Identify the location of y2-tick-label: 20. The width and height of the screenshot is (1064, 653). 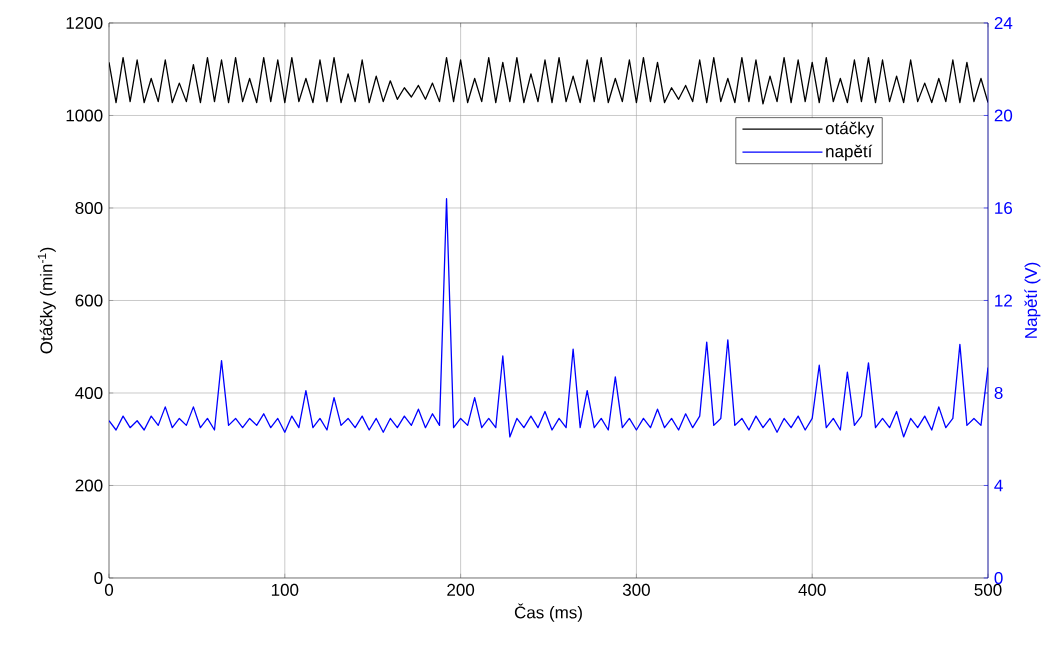
(1003, 115).